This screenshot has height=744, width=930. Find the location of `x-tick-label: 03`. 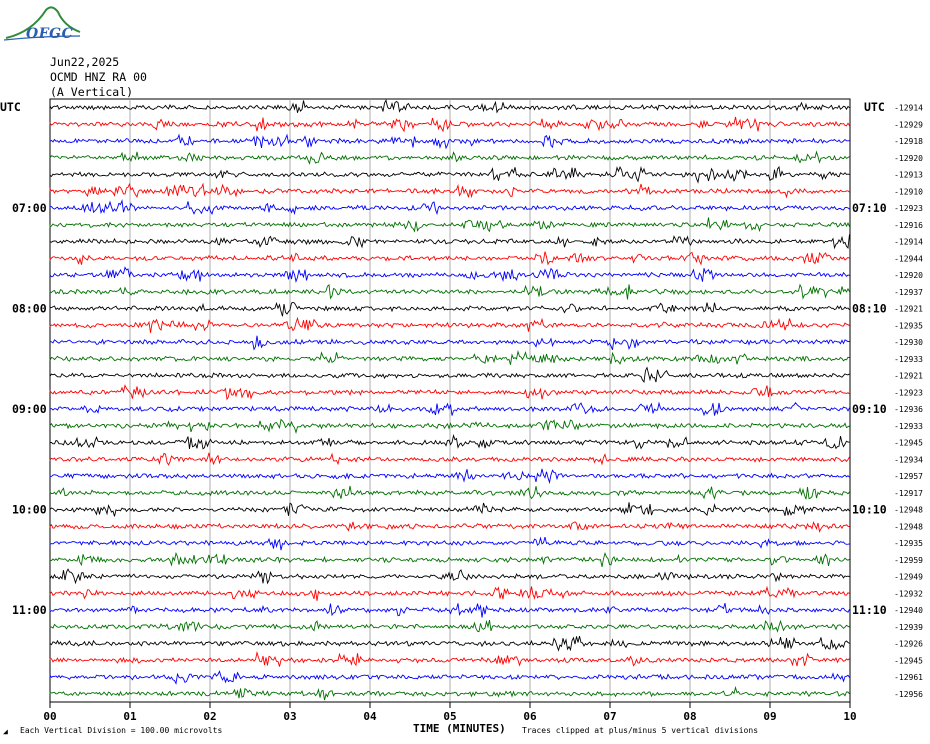

x-tick-label: 03 is located at coordinates (289, 716).